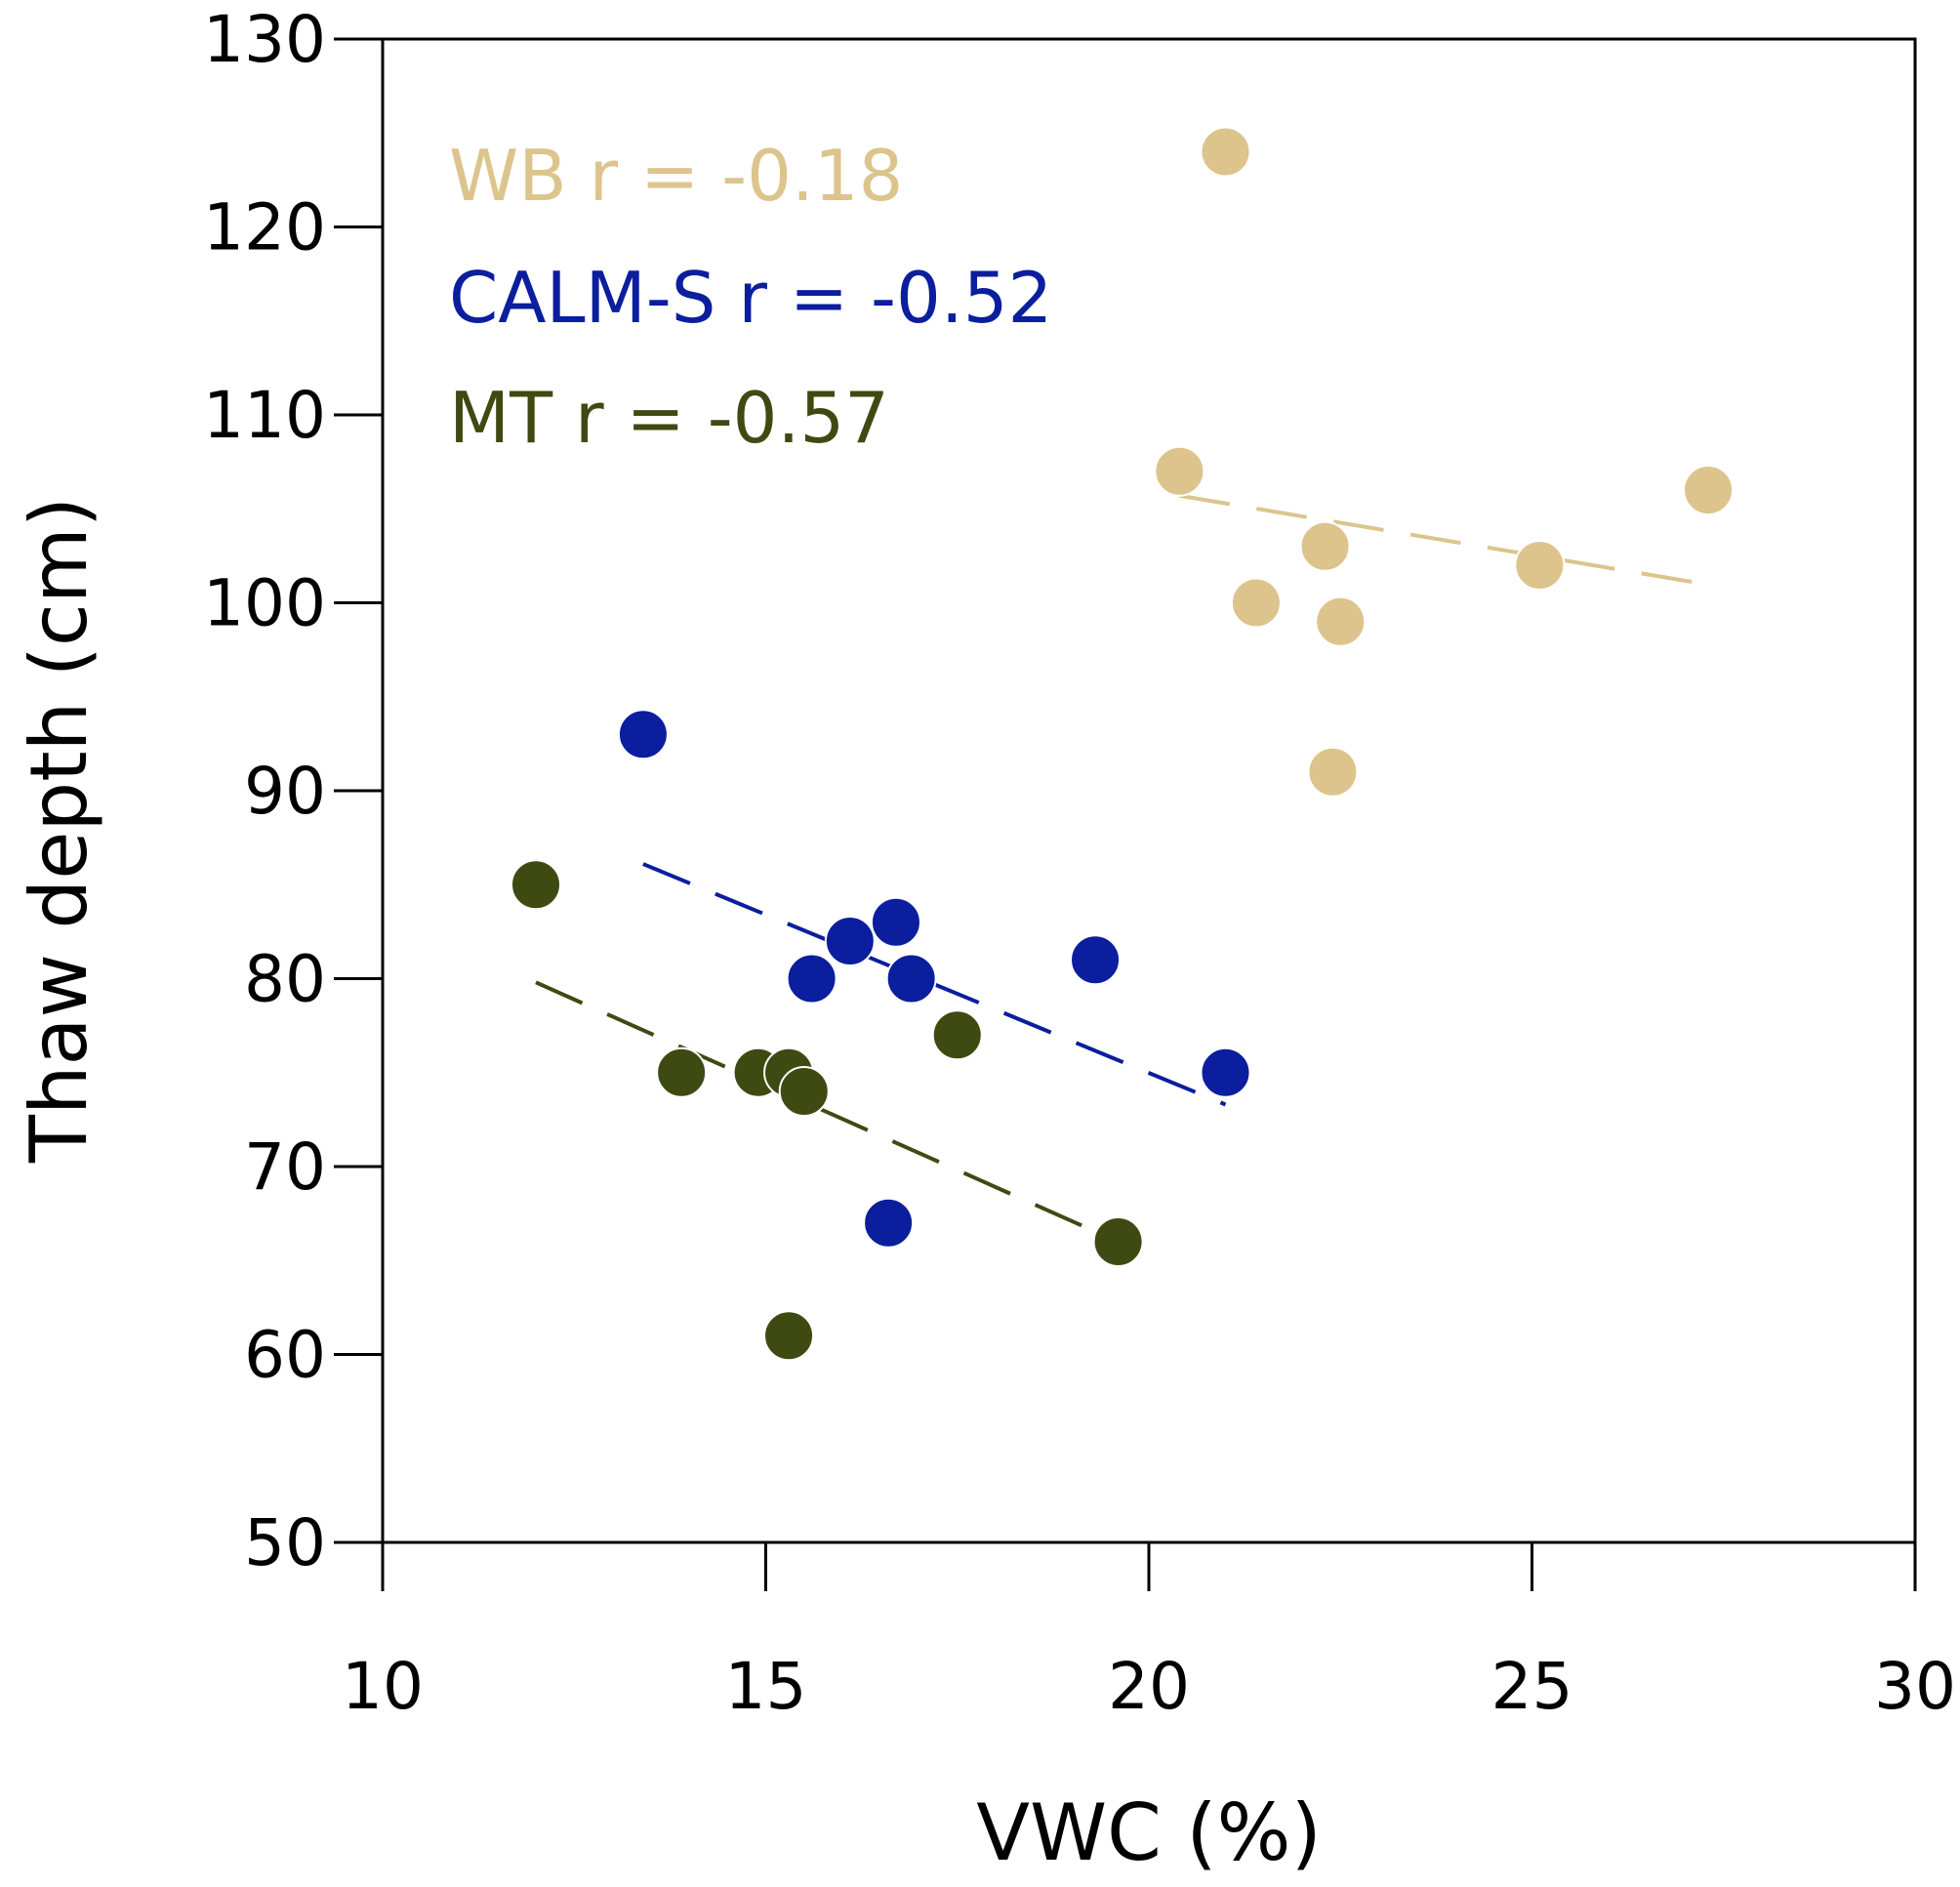 The image size is (1960, 1887). What do you see at coordinates (1448, 541) in the screenshot?
I see `trend-line-wb` at bounding box center [1448, 541].